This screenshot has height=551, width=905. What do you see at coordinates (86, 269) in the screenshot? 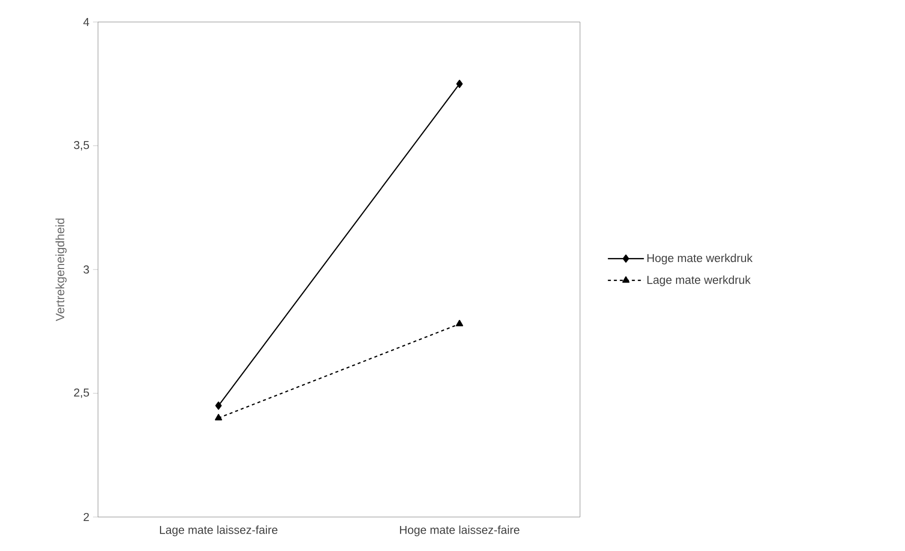
I see `y-tick-label: 3` at bounding box center [86, 269].